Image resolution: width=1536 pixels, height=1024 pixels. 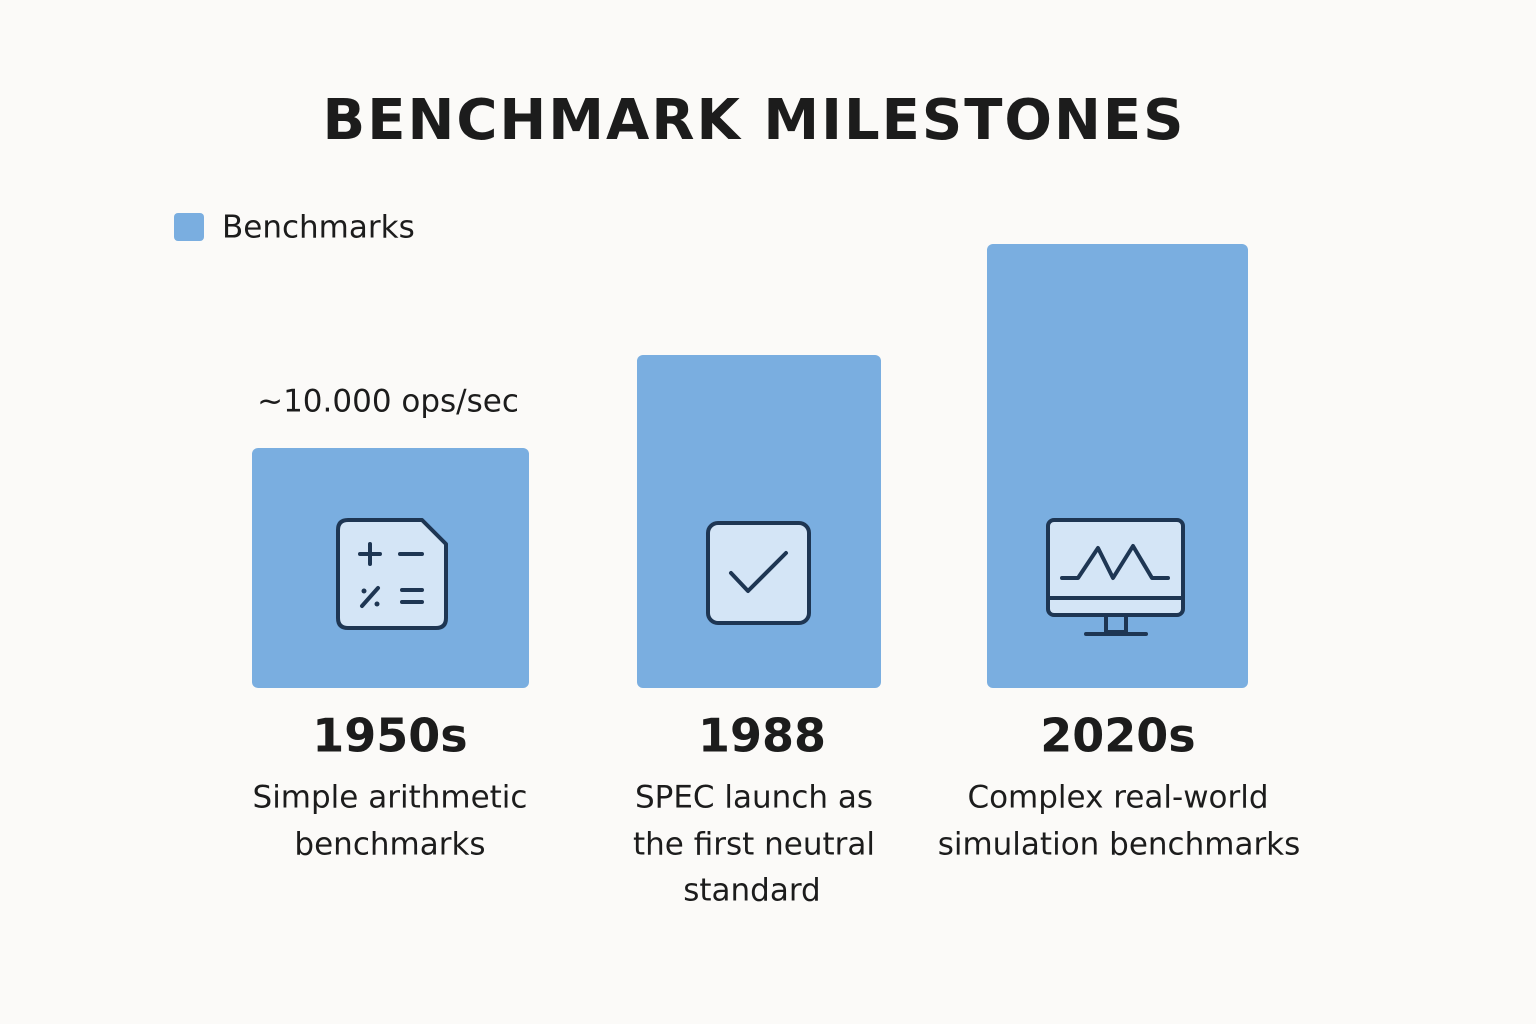 What do you see at coordinates (189, 227) in the screenshot?
I see `legend-swatch` at bounding box center [189, 227].